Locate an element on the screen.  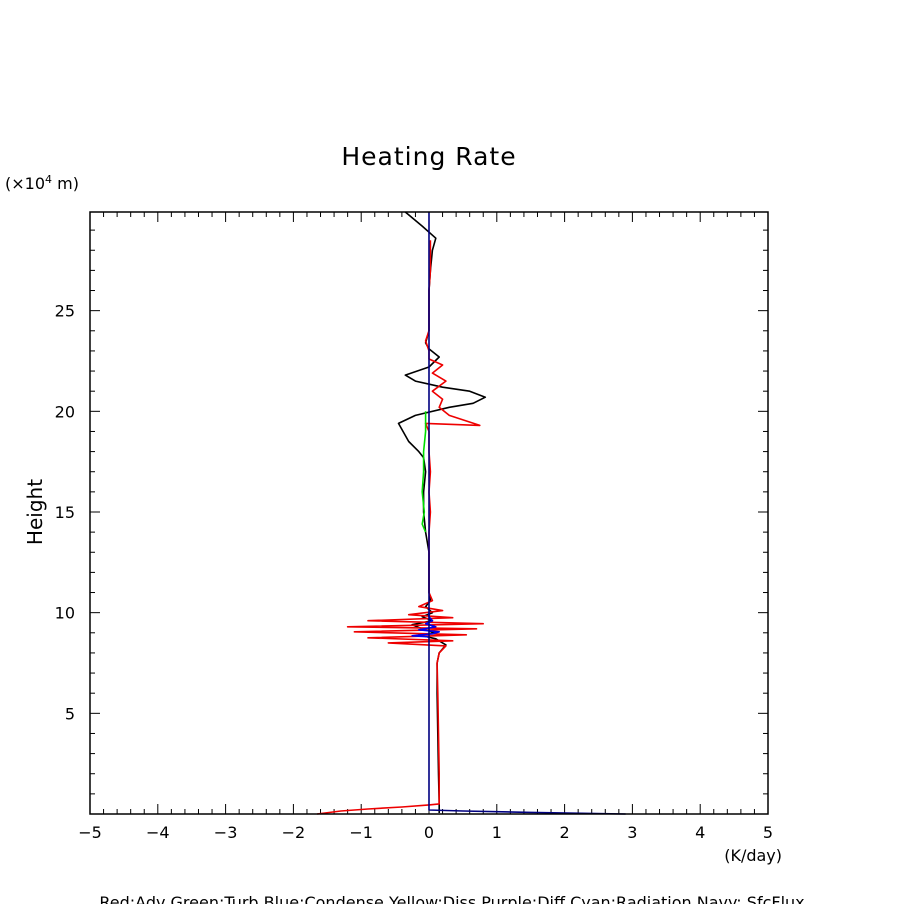
y-tick-label: 5 is located at coordinates (70, 713).